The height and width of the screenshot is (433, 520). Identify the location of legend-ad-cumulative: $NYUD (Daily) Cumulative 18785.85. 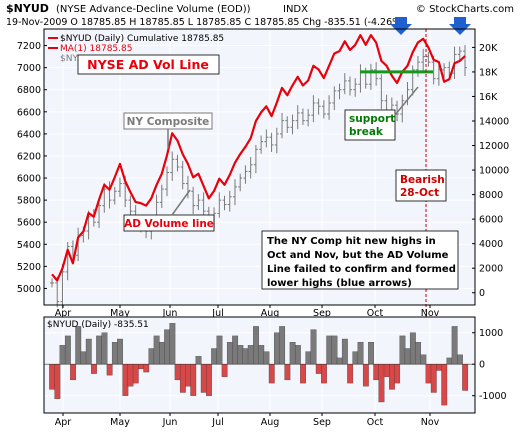
(142, 39).